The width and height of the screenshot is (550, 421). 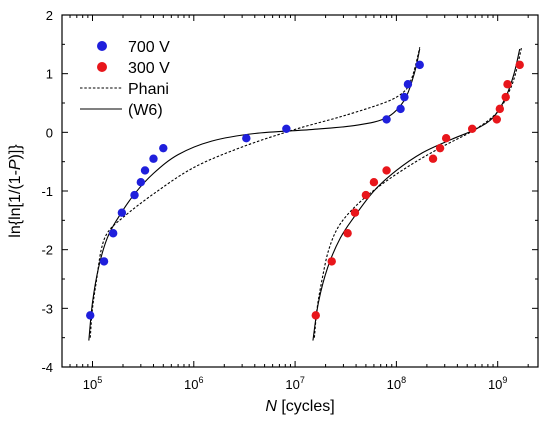 What do you see at coordinates (102, 67) in the screenshot?
I see `legend-marker-300v` at bounding box center [102, 67].